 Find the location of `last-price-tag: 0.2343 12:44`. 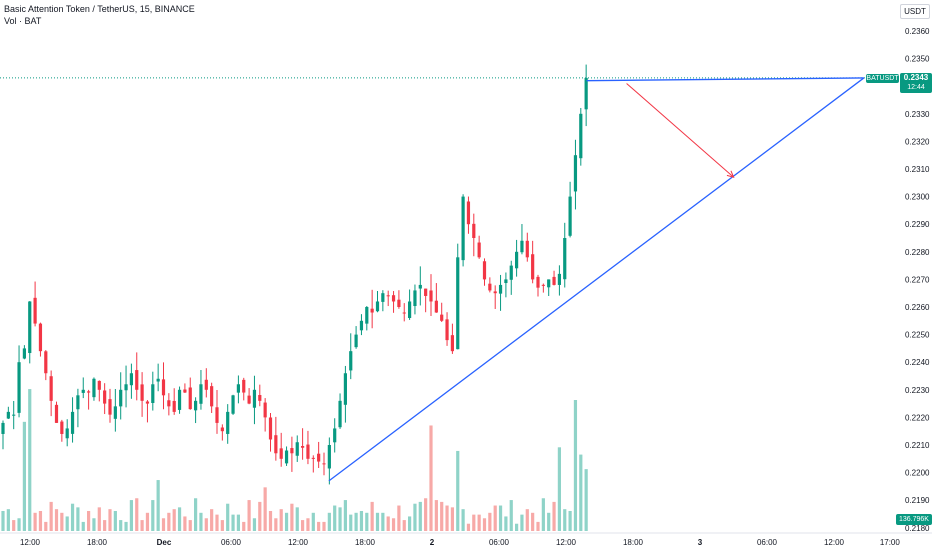

last-price-tag: 0.2343 12:44 is located at coordinates (916, 83).